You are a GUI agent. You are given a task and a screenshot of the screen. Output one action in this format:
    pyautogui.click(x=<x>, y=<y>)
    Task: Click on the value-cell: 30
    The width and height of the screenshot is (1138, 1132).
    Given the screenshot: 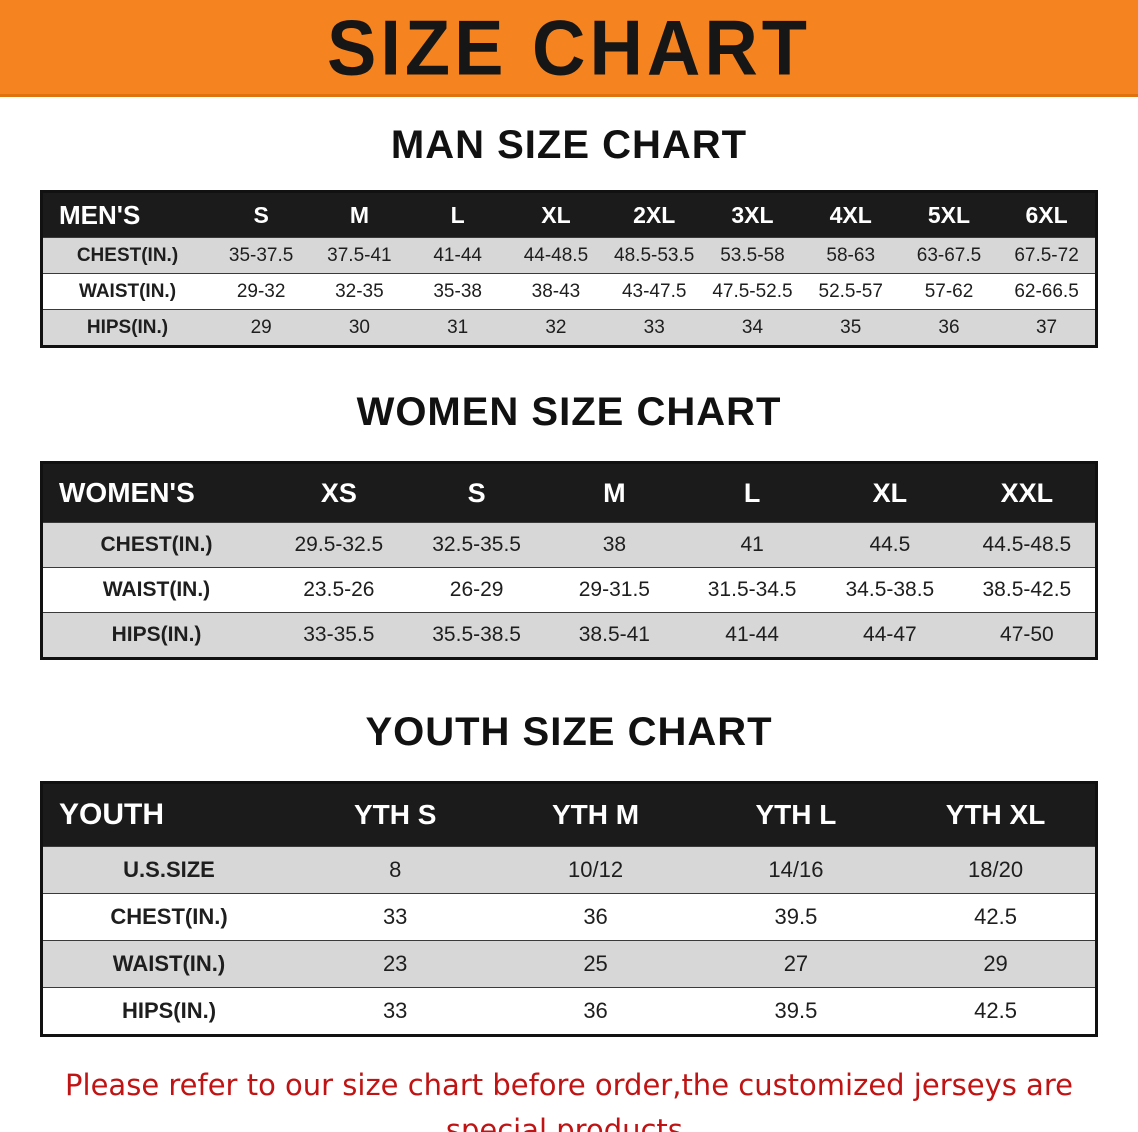 What is the action you would take?
    pyautogui.click(x=359, y=328)
    